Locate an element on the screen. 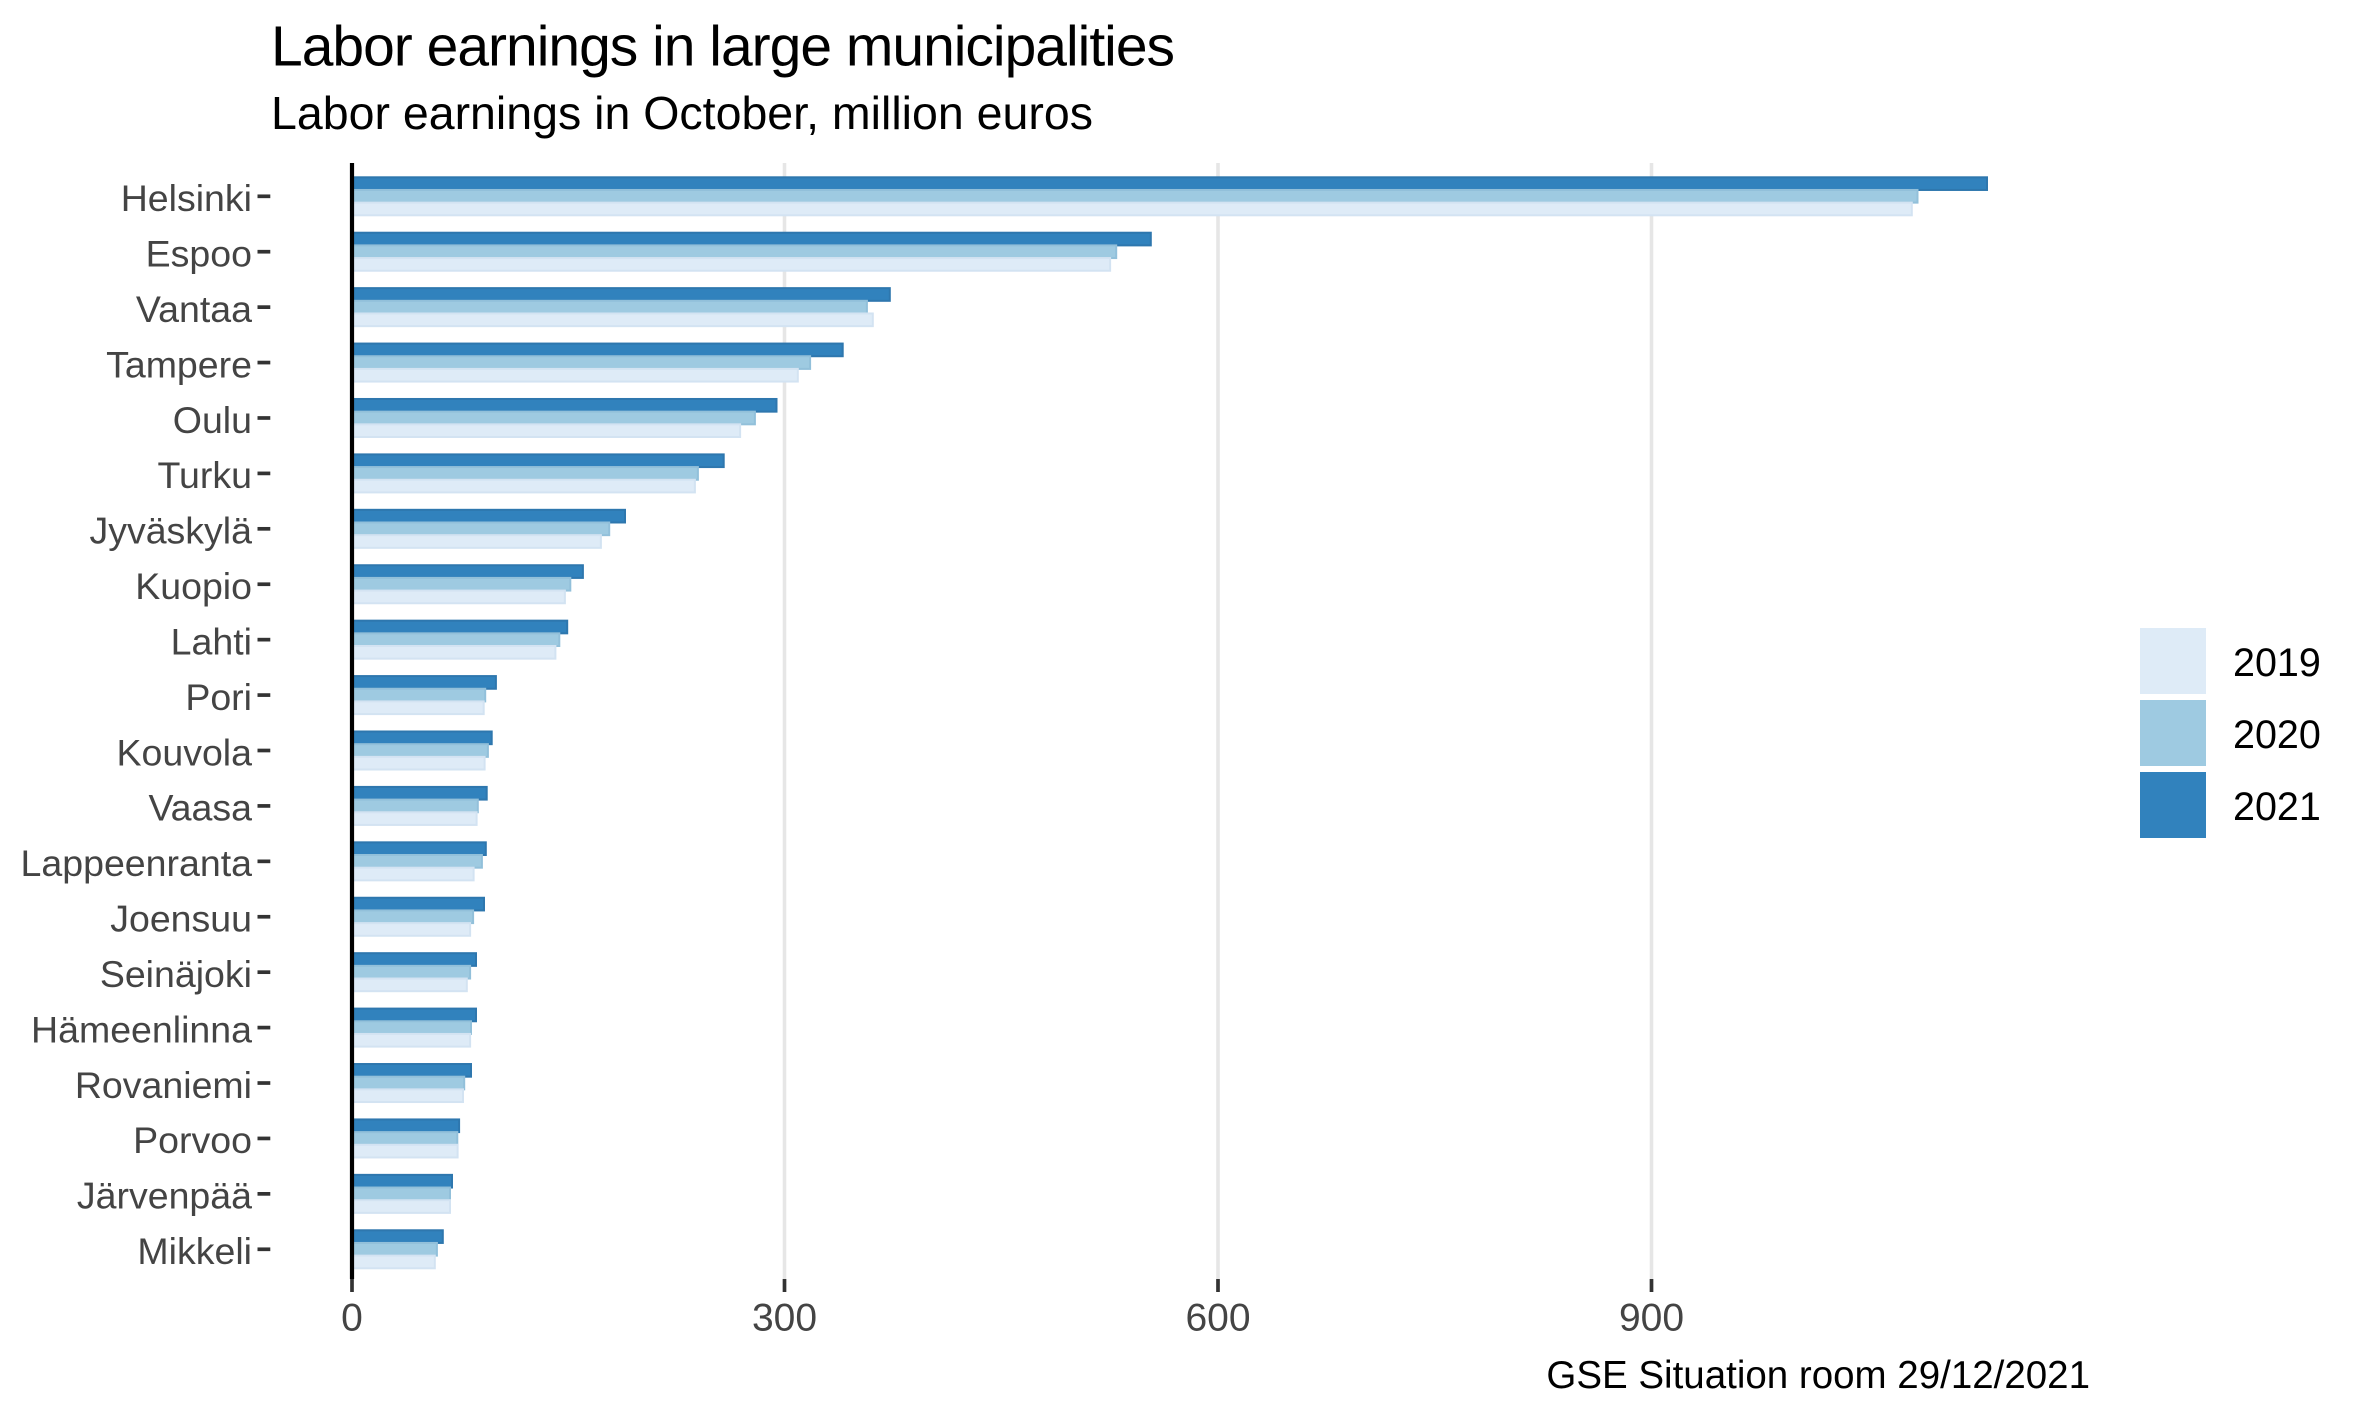 This screenshot has height=1417, width=2362. svg-text: 2021 is located at coordinates (2277, 807).